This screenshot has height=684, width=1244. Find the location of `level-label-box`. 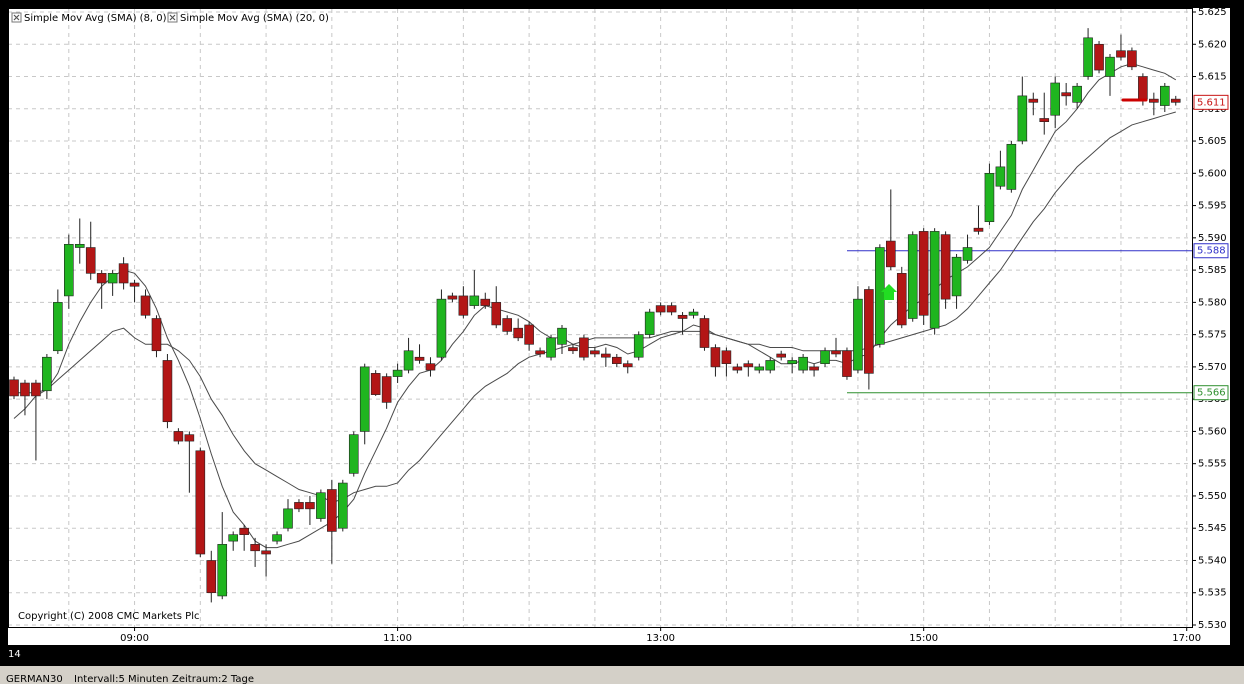

level-label-box is located at coordinates (1211, 393).